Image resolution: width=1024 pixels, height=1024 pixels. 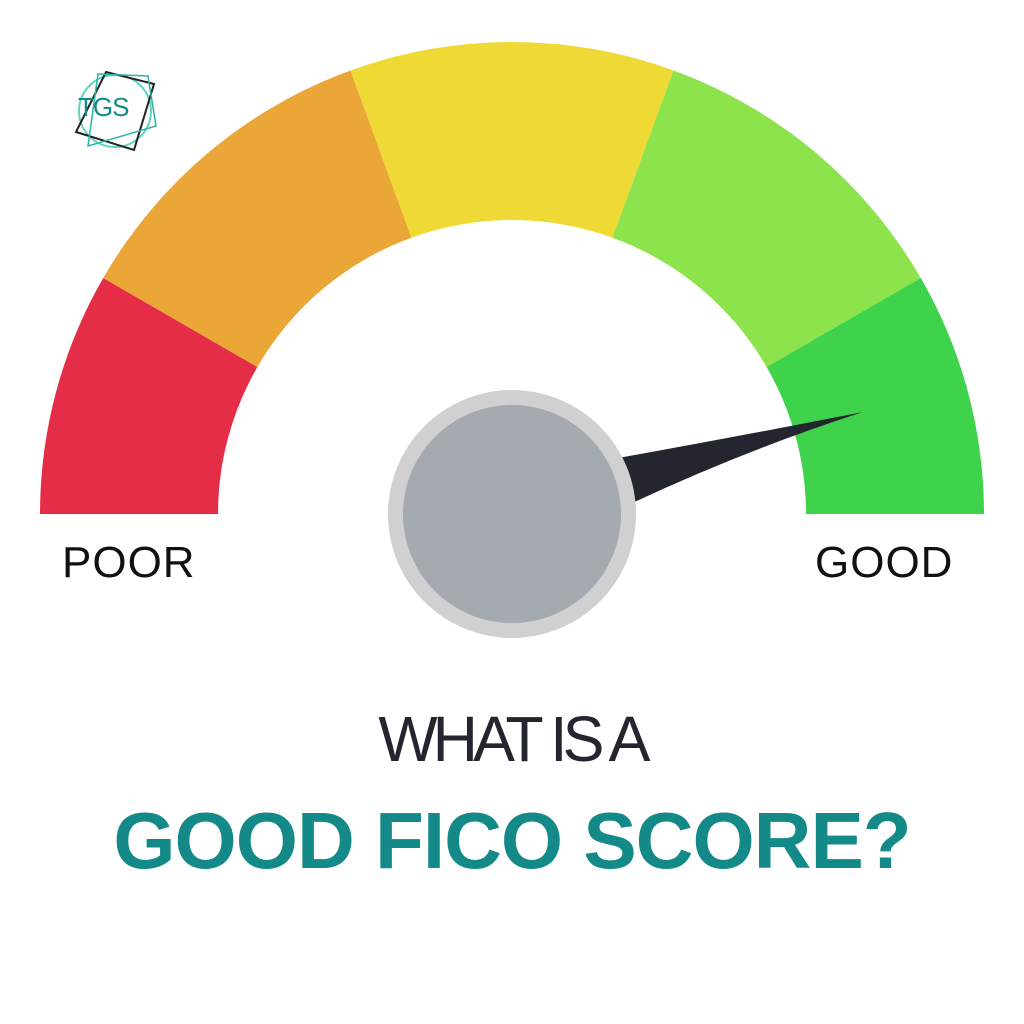 What do you see at coordinates (731, 462) in the screenshot?
I see `gauge-needle` at bounding box center [731, 462].